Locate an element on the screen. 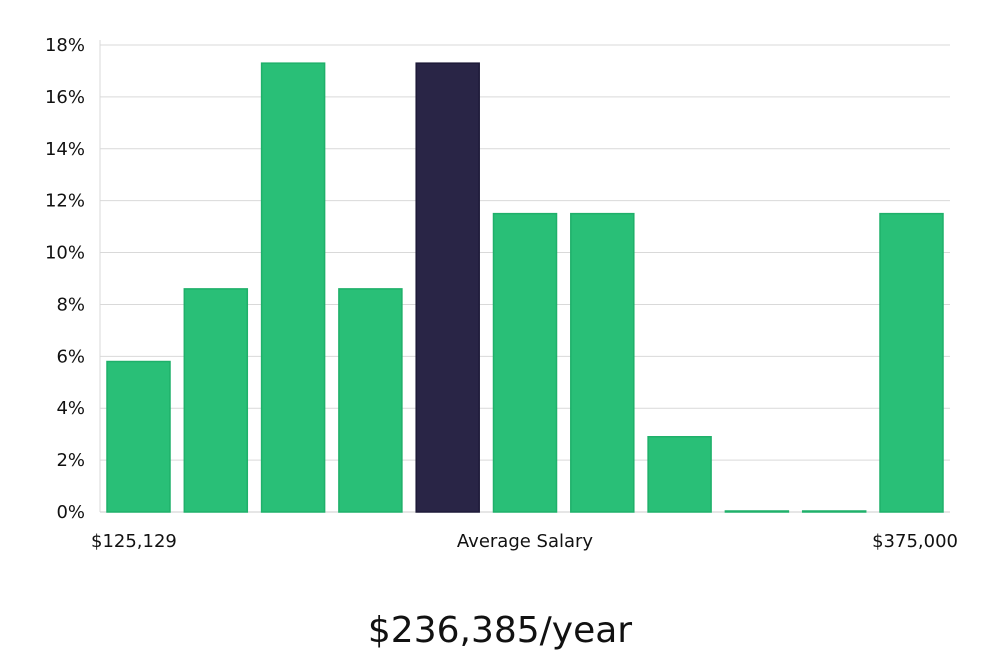 The image size is (1000, 660). y-tick-label: 2% is located at coordinates (70, 460).